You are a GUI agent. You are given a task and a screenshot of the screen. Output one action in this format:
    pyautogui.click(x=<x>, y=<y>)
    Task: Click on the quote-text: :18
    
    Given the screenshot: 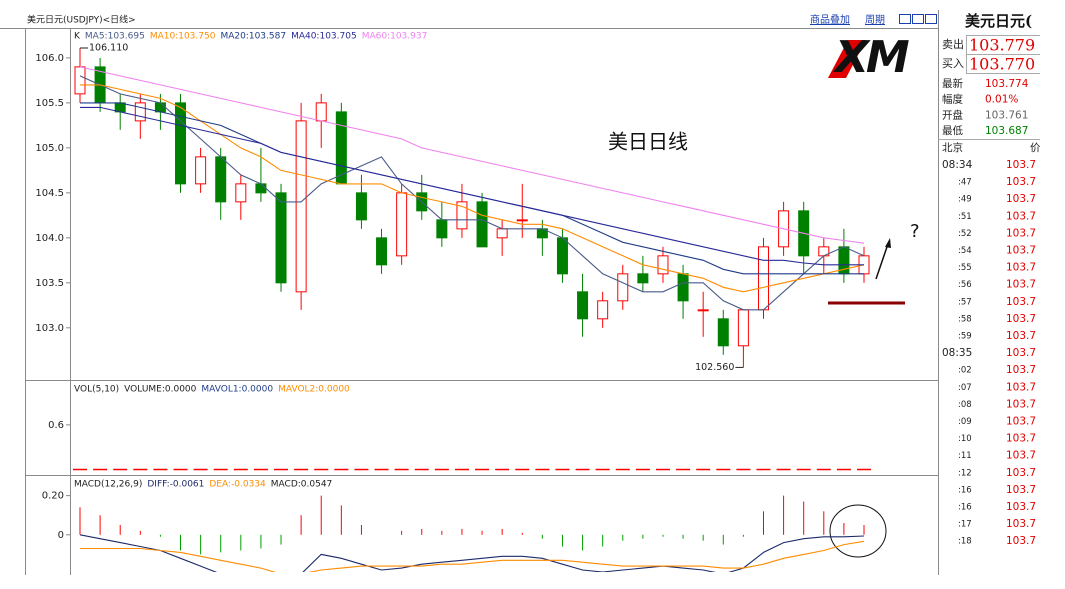 What is the action you would take?
    pyautogui.click(x=965, y=542)
    